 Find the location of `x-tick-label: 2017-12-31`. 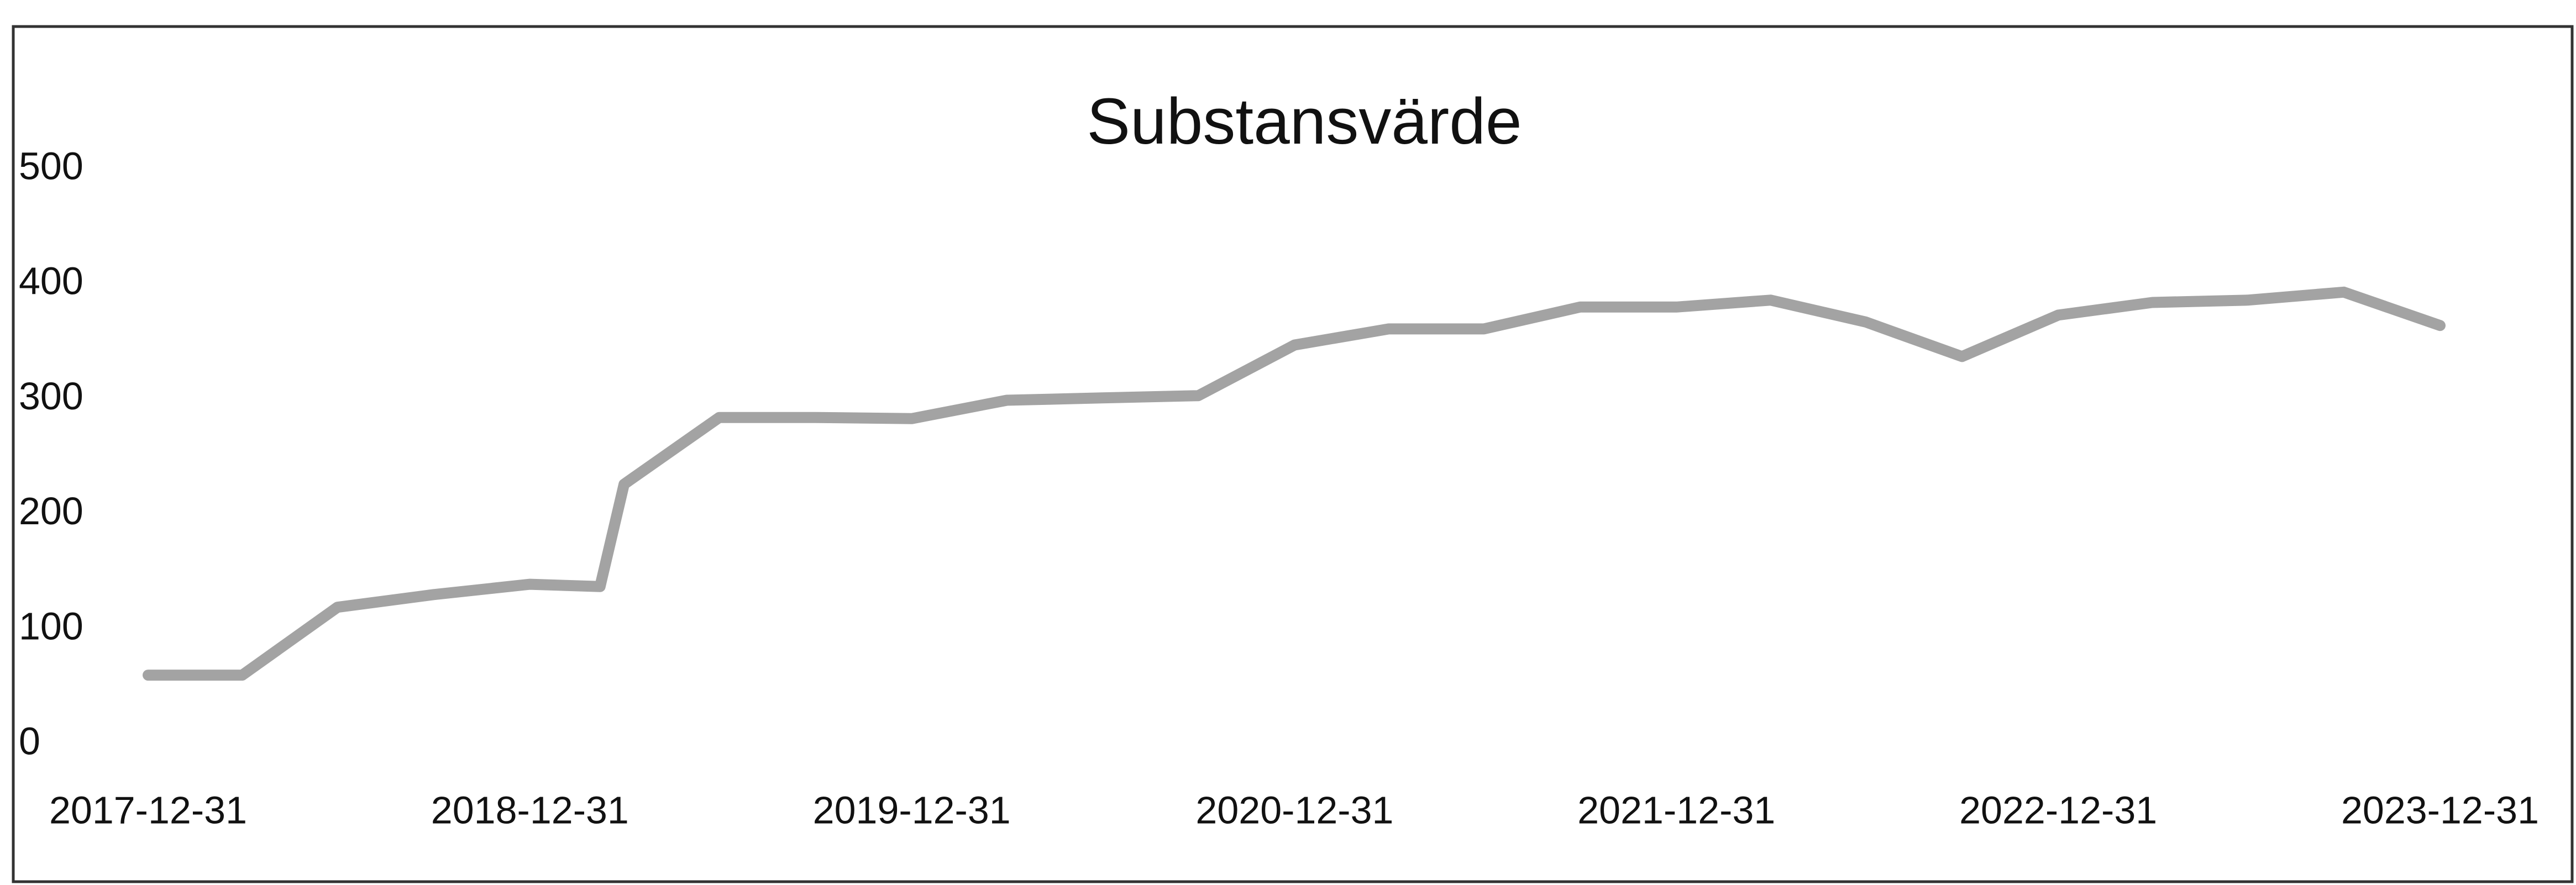

x-tick-label: 2017-12-31 is located at coordinates (148, 809).